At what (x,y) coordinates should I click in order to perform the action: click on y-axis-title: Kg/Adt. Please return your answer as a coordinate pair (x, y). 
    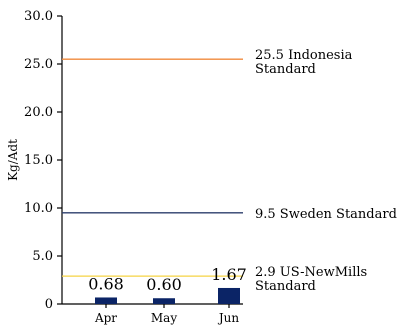
    Looking at the image, I should click on (13, 160).